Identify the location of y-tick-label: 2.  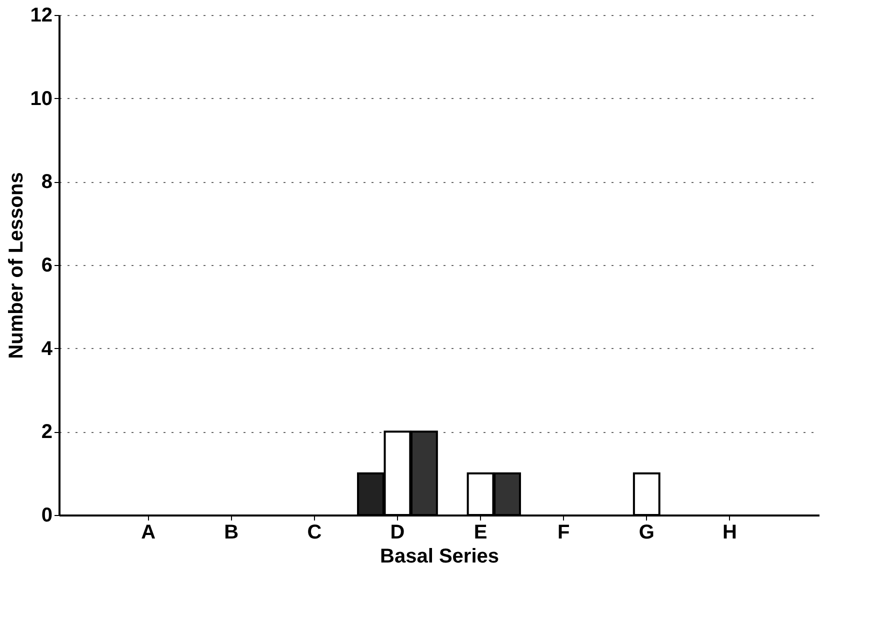
(46, 432).